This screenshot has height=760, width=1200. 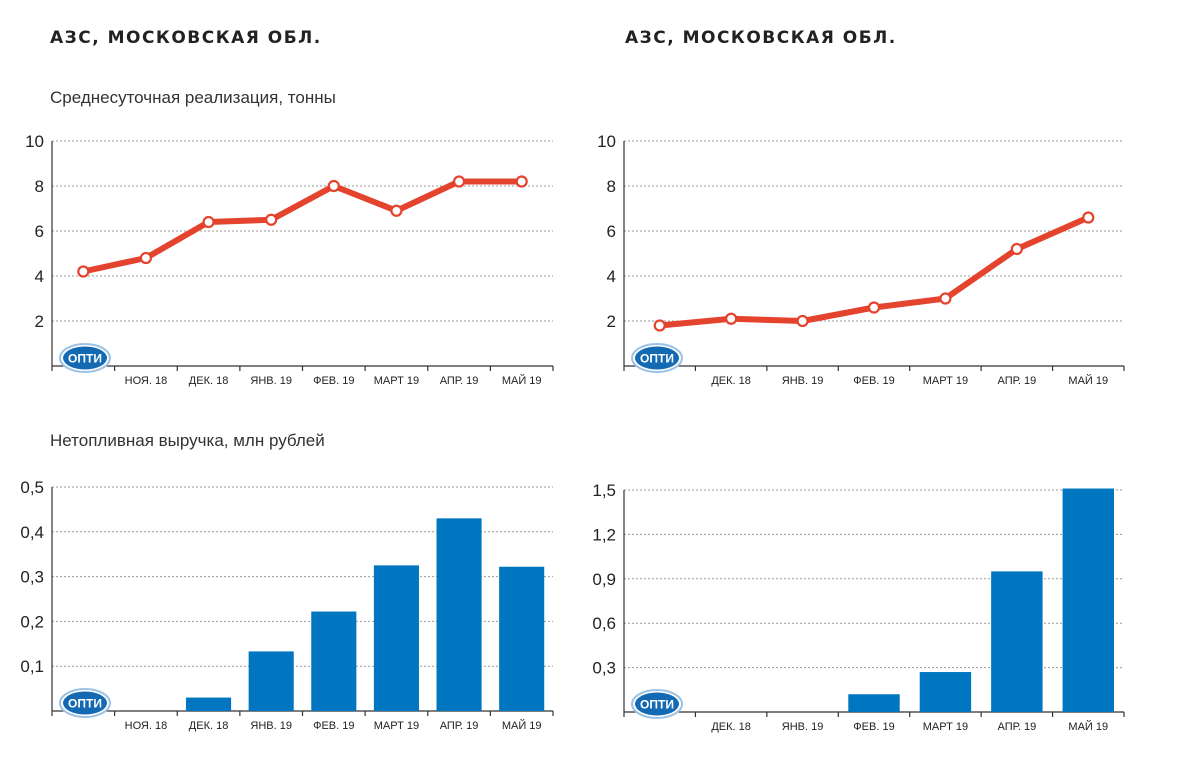 What do you see at coordinates (39, 186) in the screenshot?
I see `left-line-y-tick-label: 8` at bounding box center [39, 186].